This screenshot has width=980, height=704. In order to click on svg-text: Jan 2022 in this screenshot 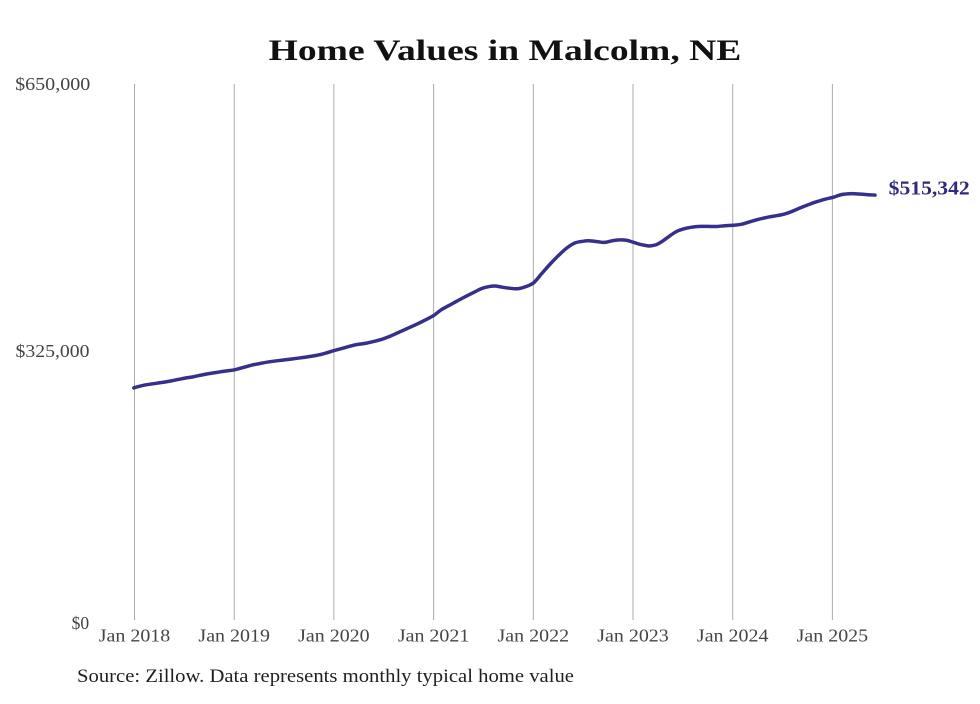, I will do `click(534, 636)`.